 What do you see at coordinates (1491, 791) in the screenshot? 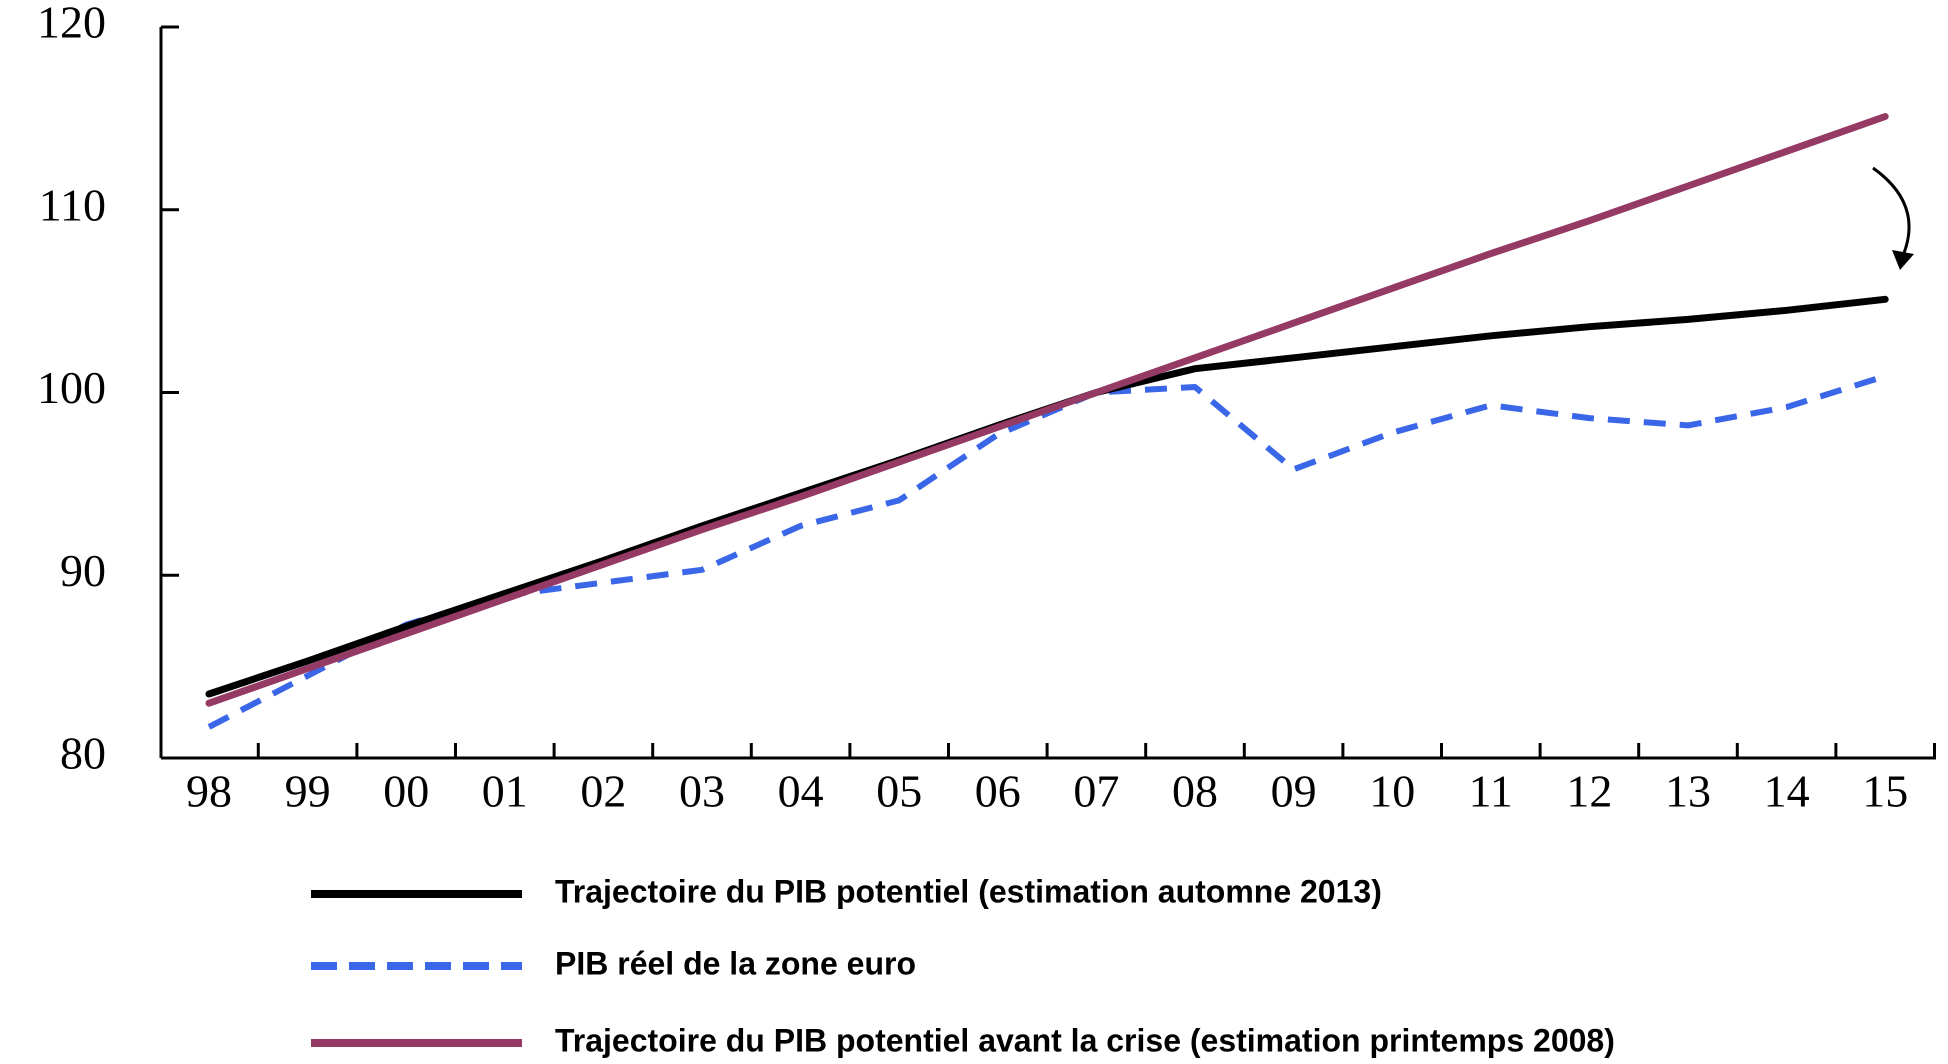
I see `x-tick-label: 11` at bounding box center [1491, 791].